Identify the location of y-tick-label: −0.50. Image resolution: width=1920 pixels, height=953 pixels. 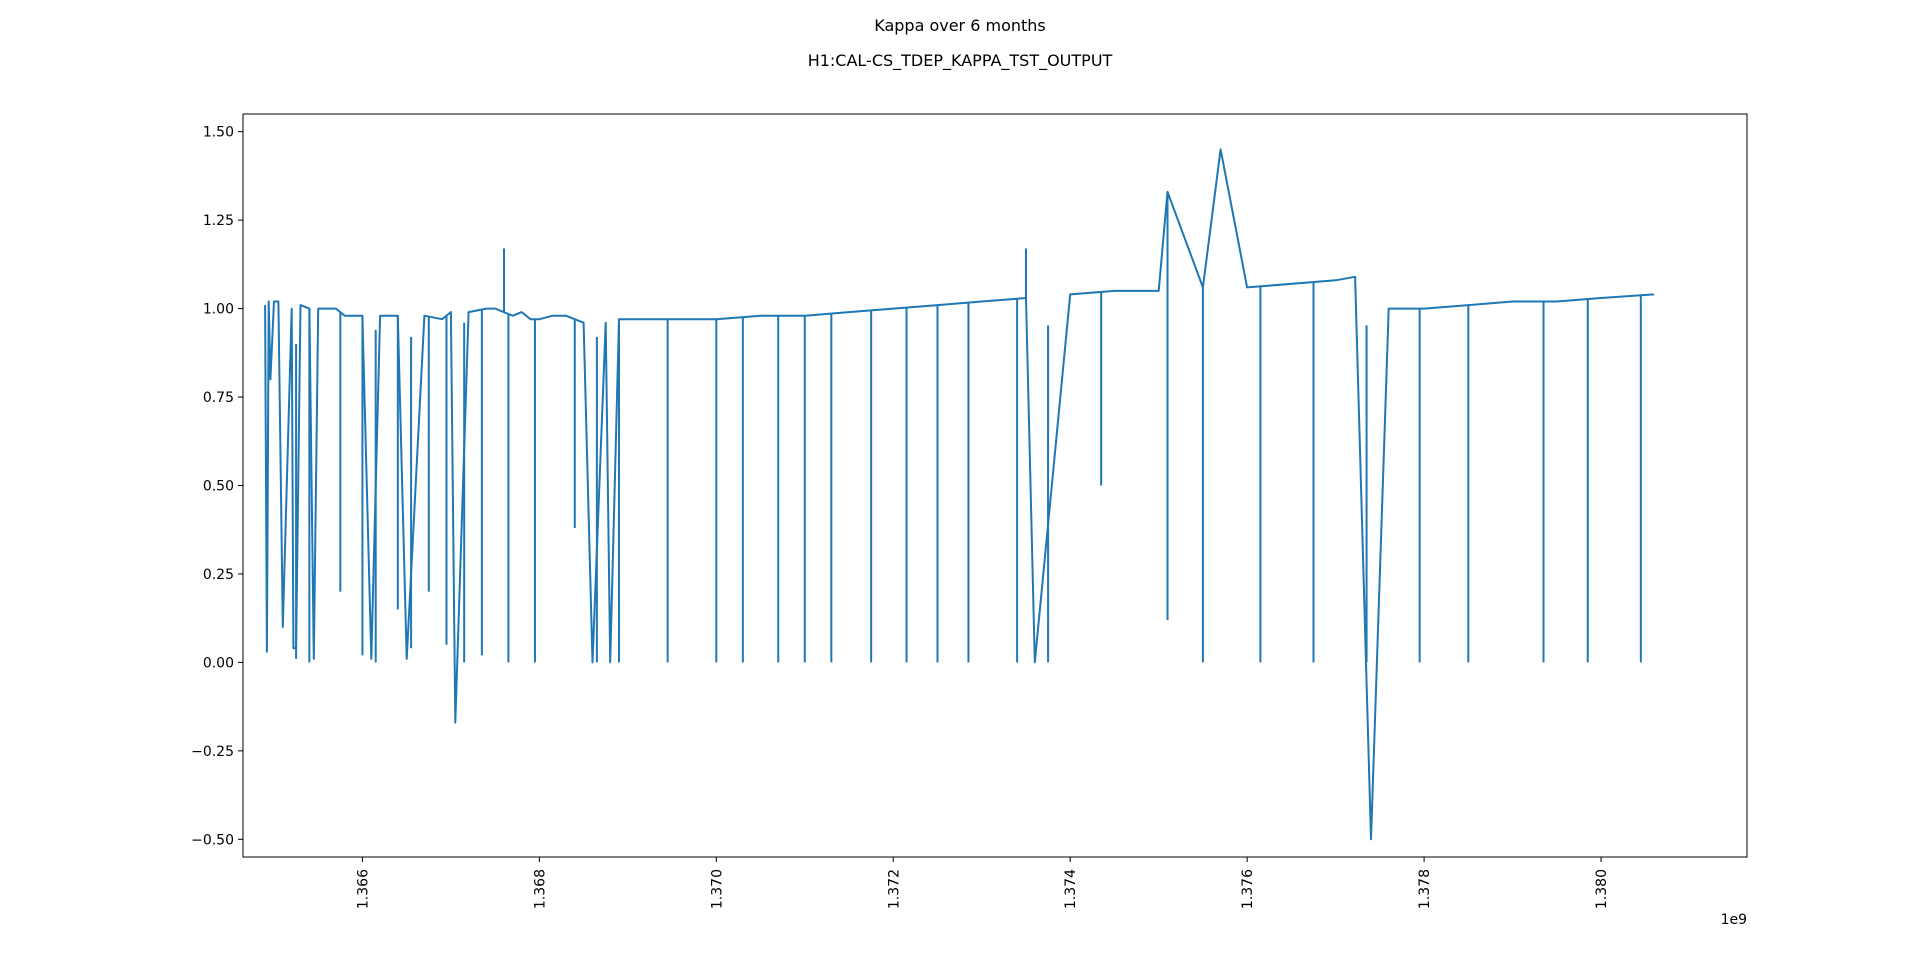
(212, 840).